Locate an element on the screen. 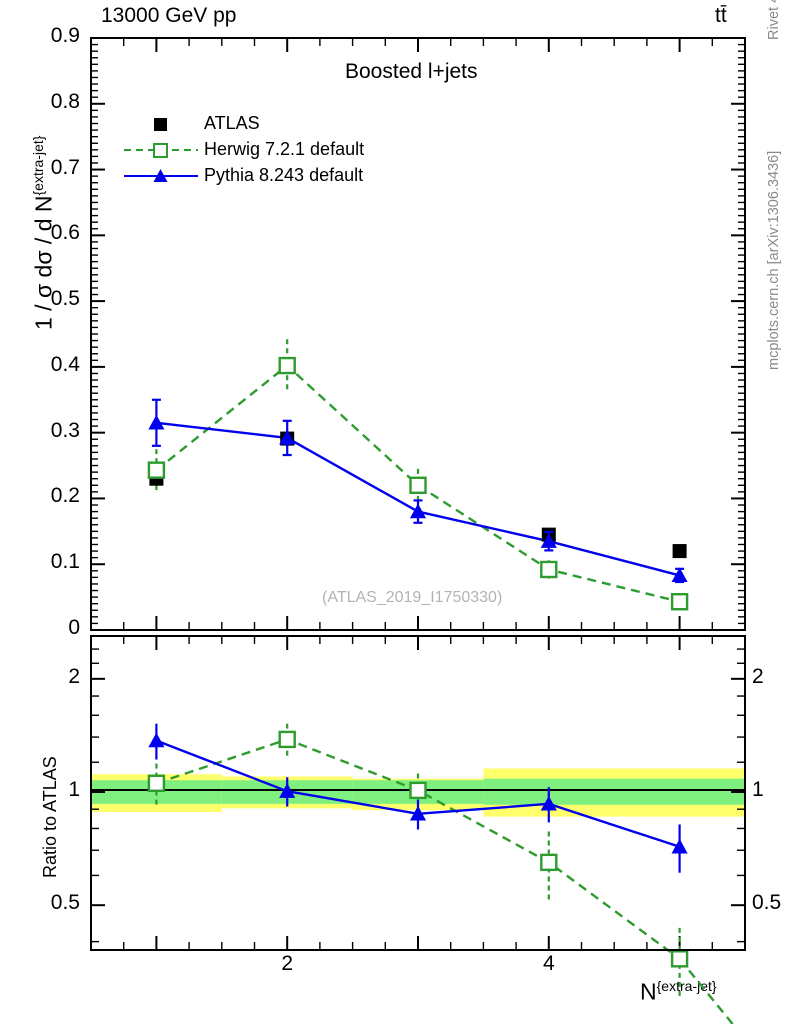 Image resolution: width=786 pixels, height=1024 pixels. main-y-tick-label: 0.1 is located at coordinates (65, 562).